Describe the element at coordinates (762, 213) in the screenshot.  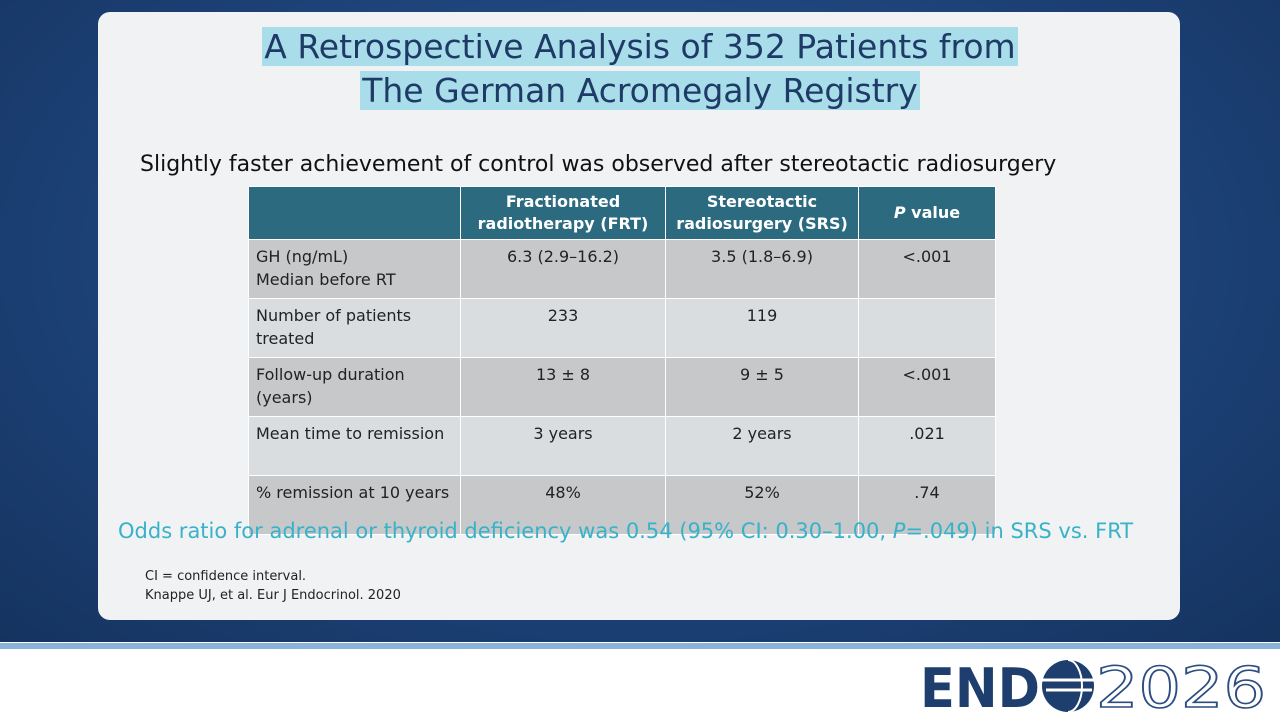
I see `header-cell: Stereotactic radiosurgery (SRS)` at that location.